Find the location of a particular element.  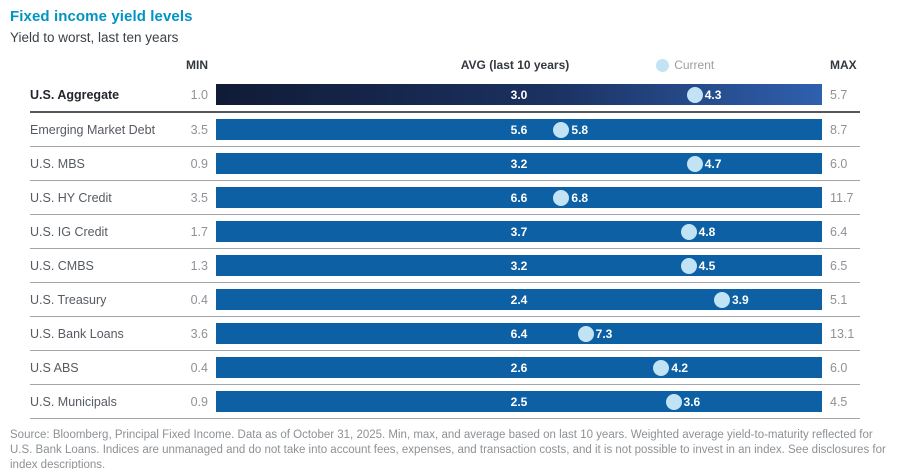

current-dot-group: 6.8 is located at coordinates (570, 197).